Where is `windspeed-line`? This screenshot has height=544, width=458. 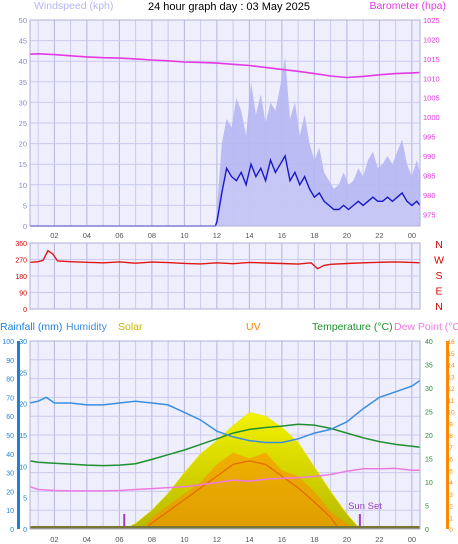 windspeed-line is located at coordinates (225, 190).